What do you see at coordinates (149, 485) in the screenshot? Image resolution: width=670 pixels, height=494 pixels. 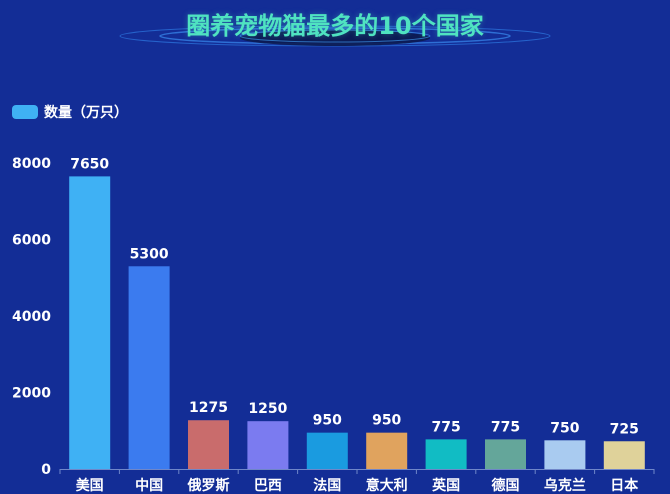 I see `x-tick-label: 中国` at bounding box center [149, 485].